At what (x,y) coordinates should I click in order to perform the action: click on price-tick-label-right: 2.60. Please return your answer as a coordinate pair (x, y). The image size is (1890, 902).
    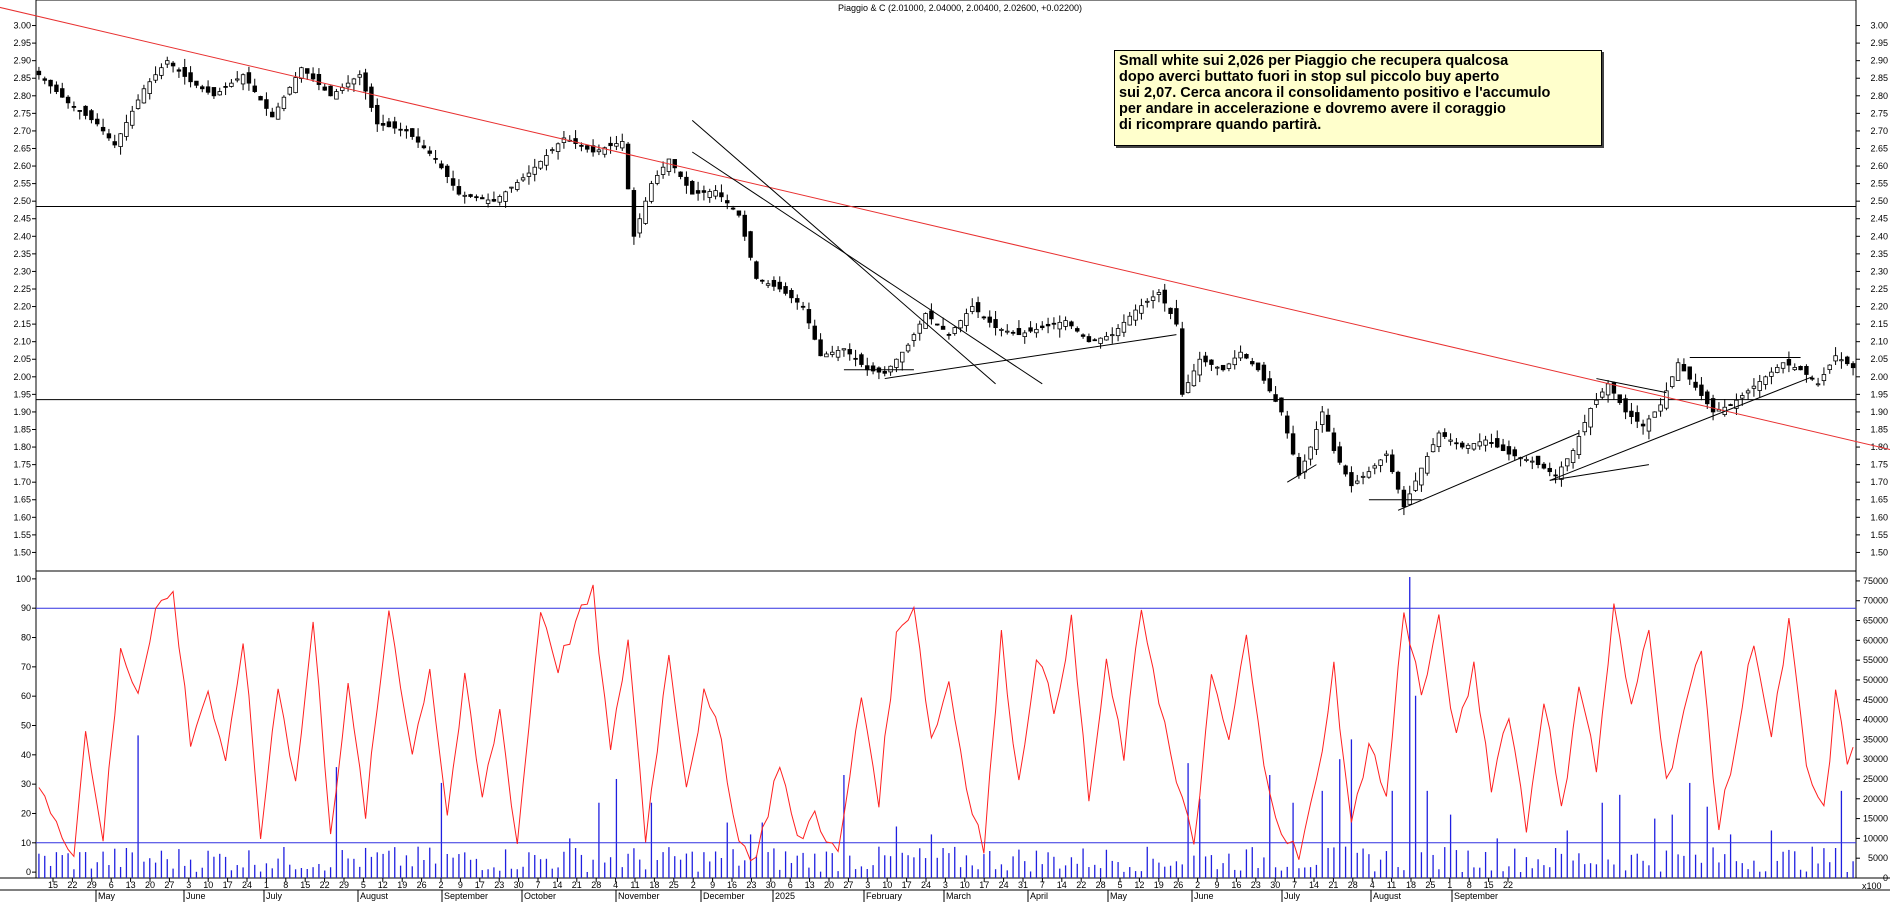
    Looking at the image, I should click on (1879, 166).